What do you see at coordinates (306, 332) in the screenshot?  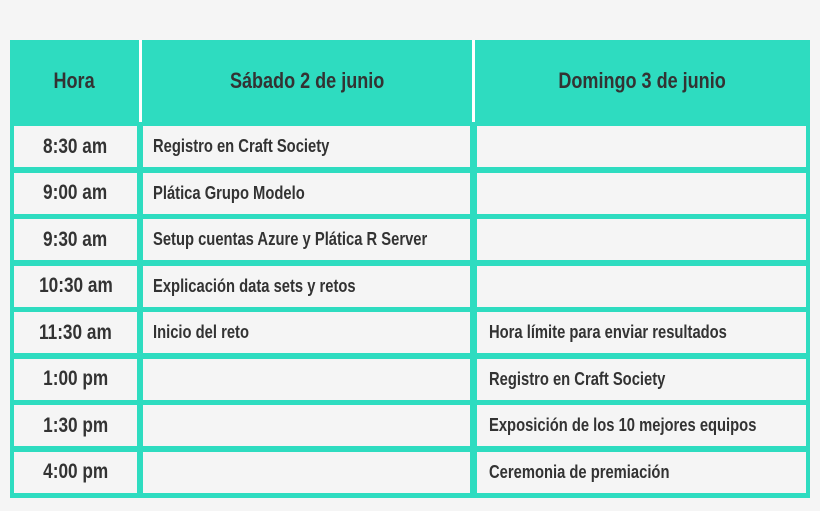 I see `table-cell-sabado: Inicio del reto` at bounding box center [306, 332].